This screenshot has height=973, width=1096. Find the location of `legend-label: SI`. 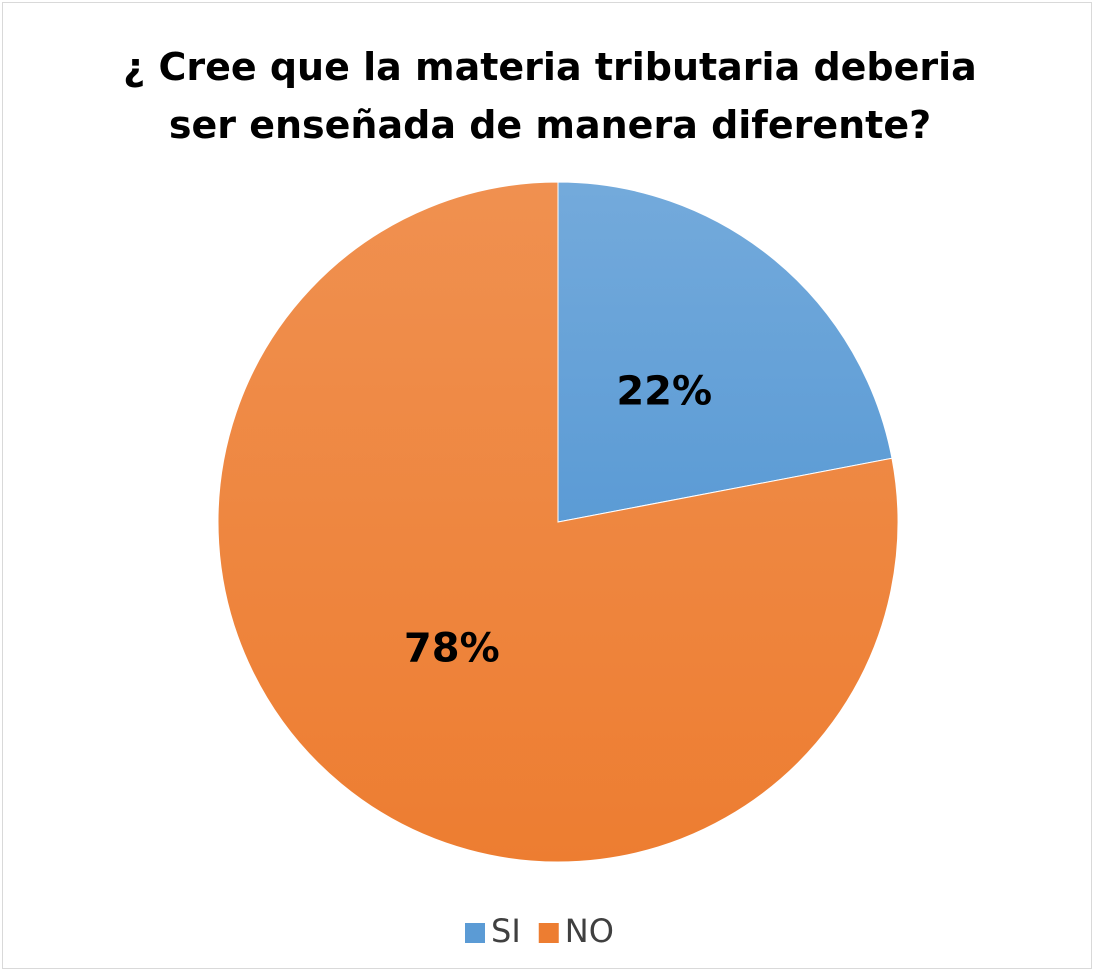

legend-label: SI is located at coordinates (506, 931).